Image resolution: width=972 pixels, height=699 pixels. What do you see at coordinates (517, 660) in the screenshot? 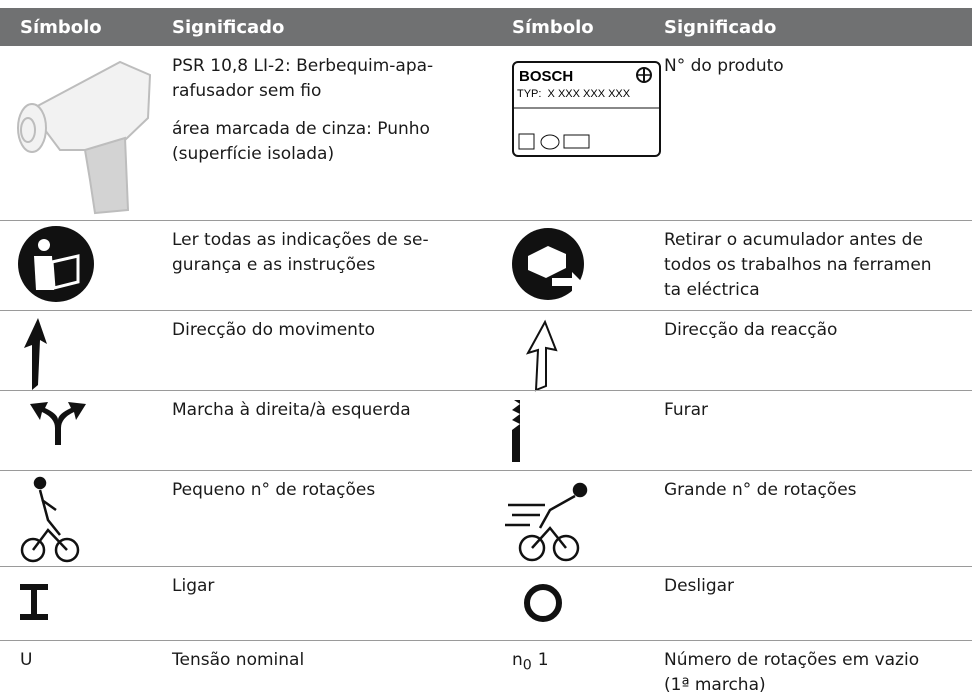
I see `symbol-part: n` at bounding box center [517, 660].